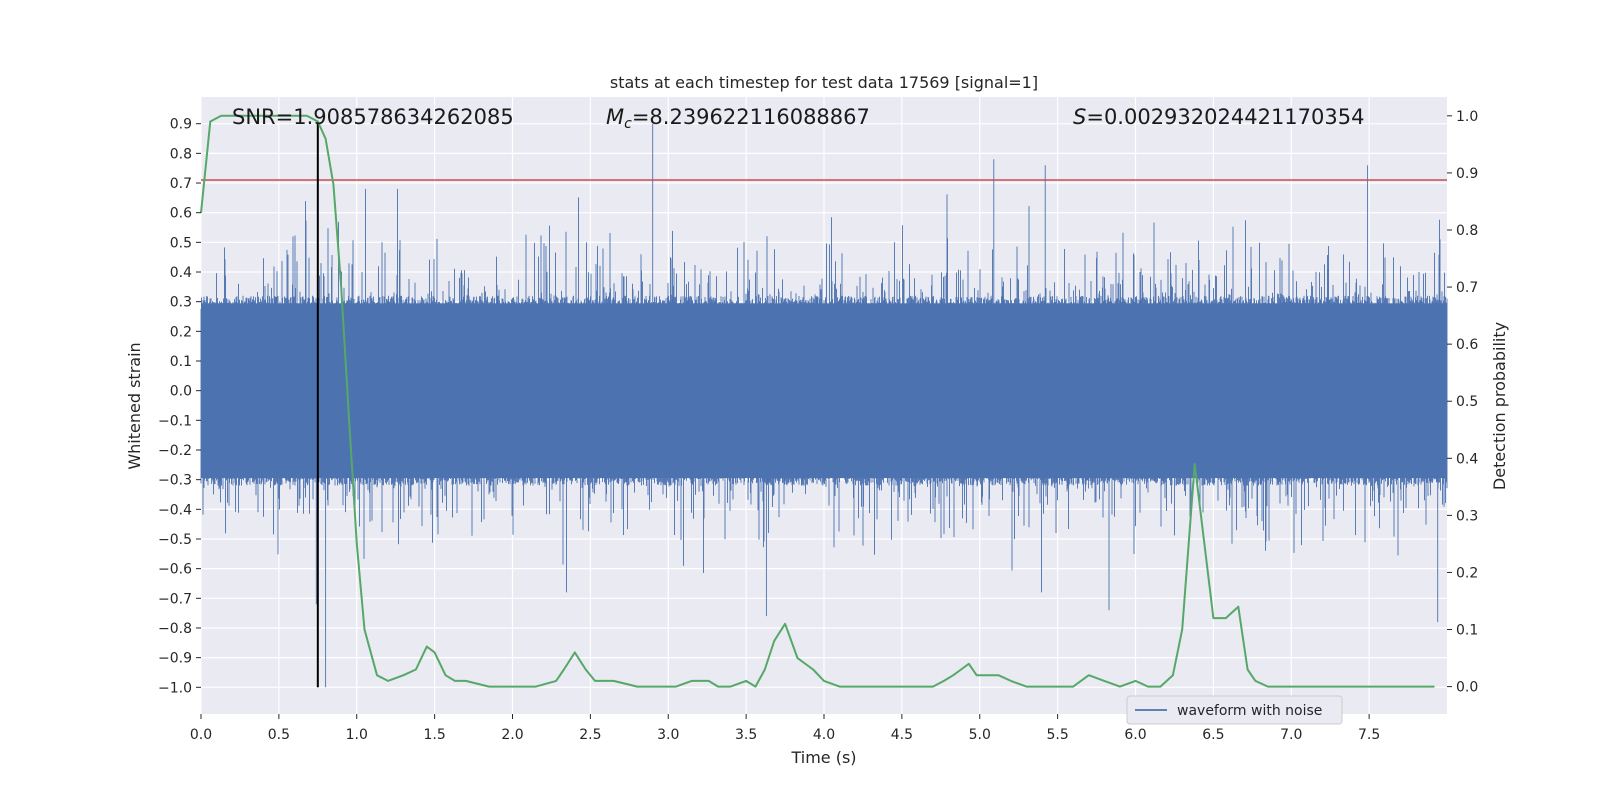 The width and height of the screenshot is (1600, 800). What do you see at coordinates (175, 599) in the screenshot?
I see `y-left-tick-label: −0.7` at bounding box center [175, 599].